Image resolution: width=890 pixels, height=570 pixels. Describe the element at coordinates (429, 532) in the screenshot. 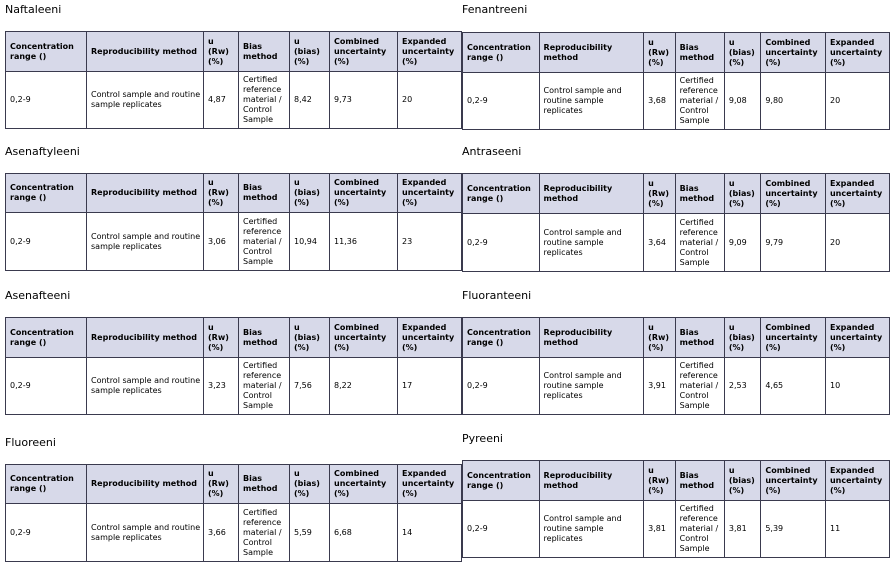

I see `cell-expanded-uncertainty: 14` at that location.